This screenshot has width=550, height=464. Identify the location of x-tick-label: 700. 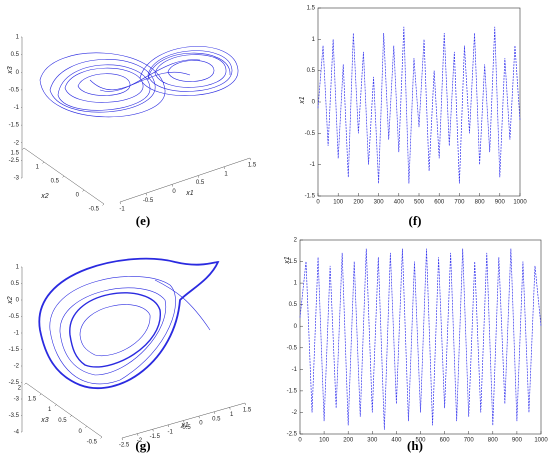
(469, 441).